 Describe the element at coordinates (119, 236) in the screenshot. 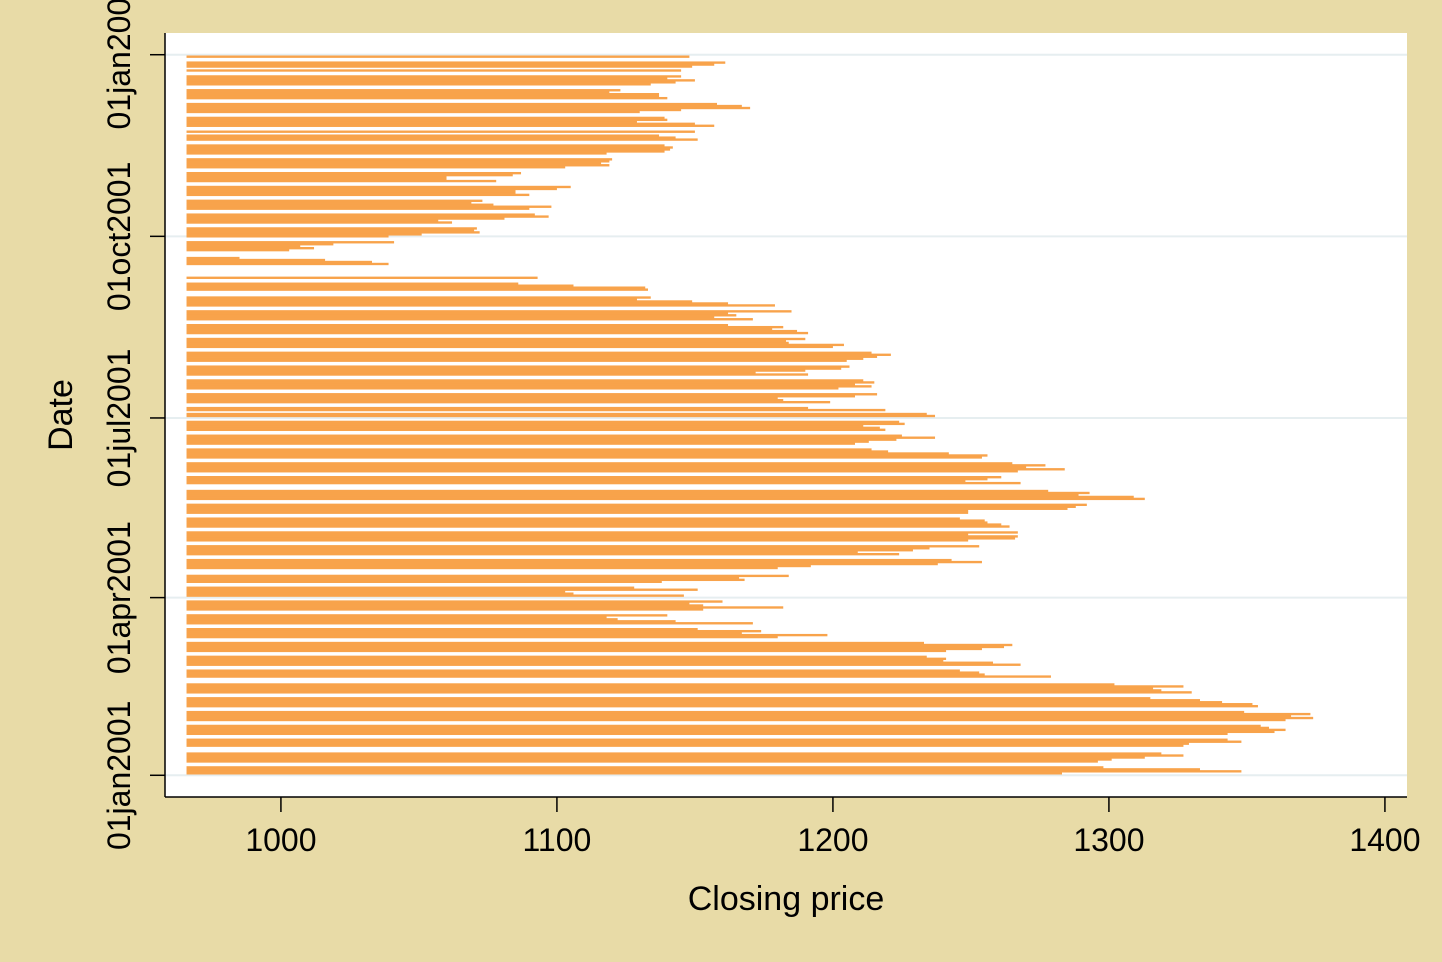

I see `y-tick-label: 01oct2001` at that location.